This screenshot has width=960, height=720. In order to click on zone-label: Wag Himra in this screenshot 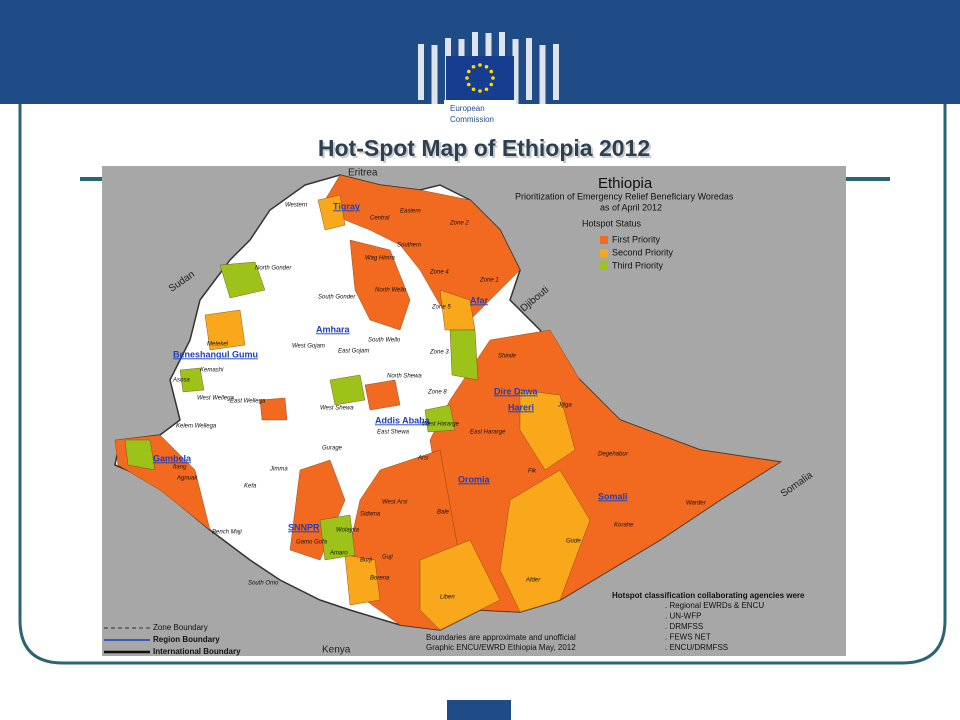, I will do `click(380, 259)`.